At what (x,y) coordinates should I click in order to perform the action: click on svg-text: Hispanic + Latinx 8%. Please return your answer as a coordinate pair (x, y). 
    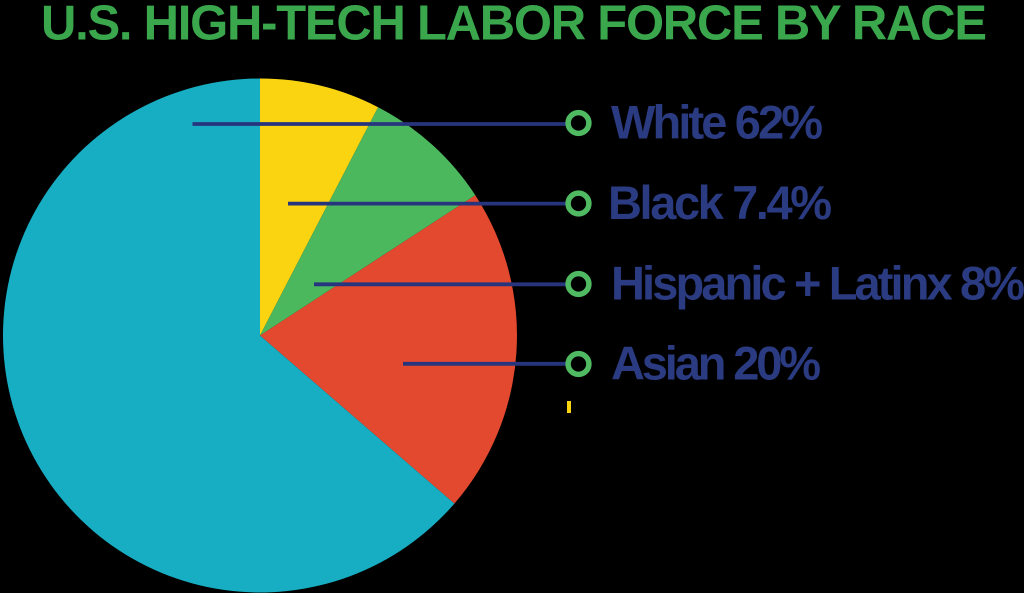
    Looking at the image, I should click on (817, 283).